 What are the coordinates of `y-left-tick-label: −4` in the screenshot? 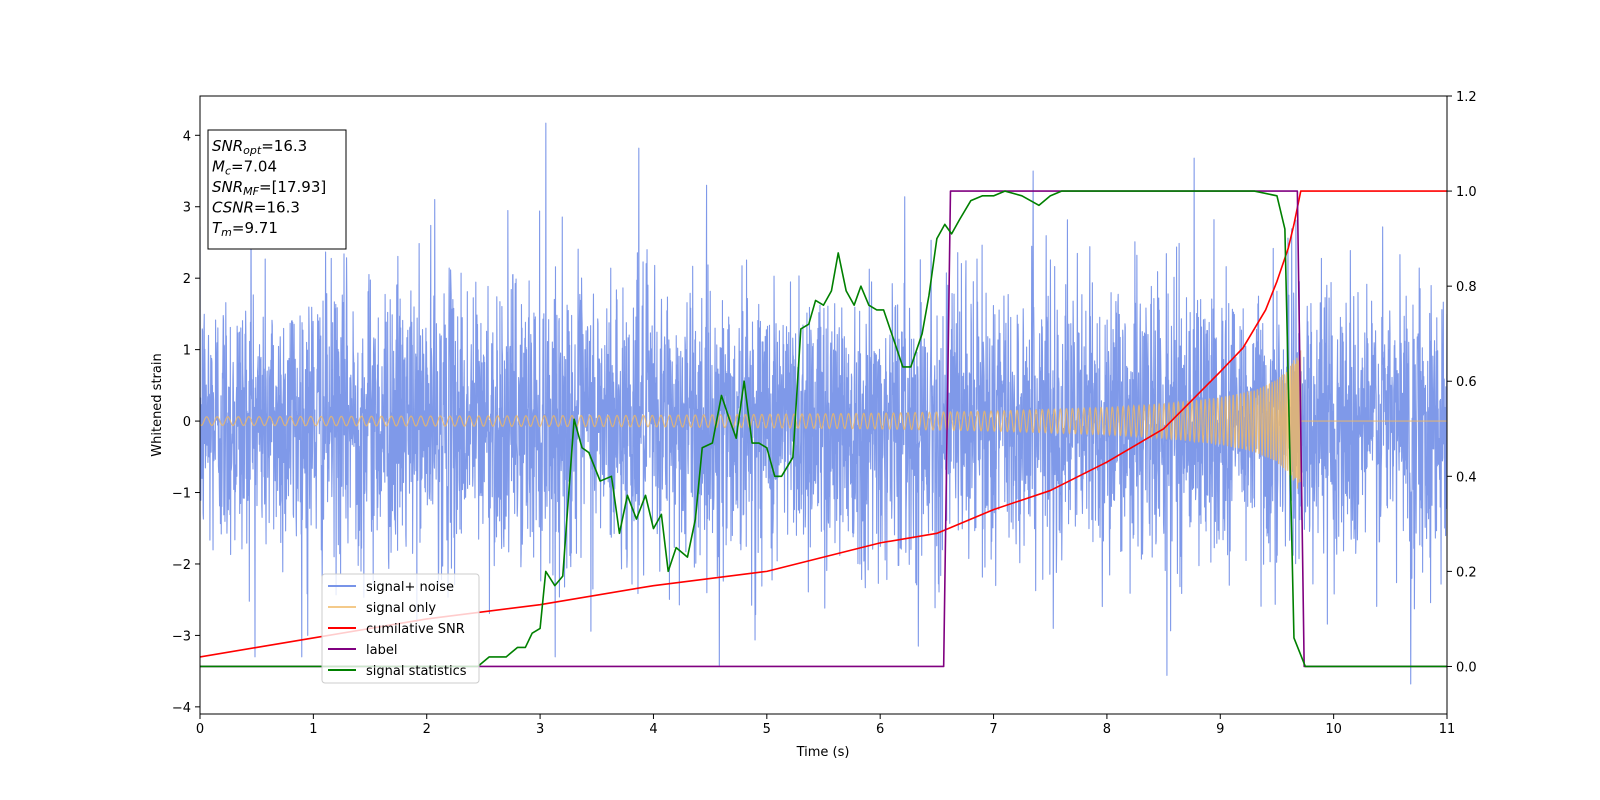 It's located at (181, 708).